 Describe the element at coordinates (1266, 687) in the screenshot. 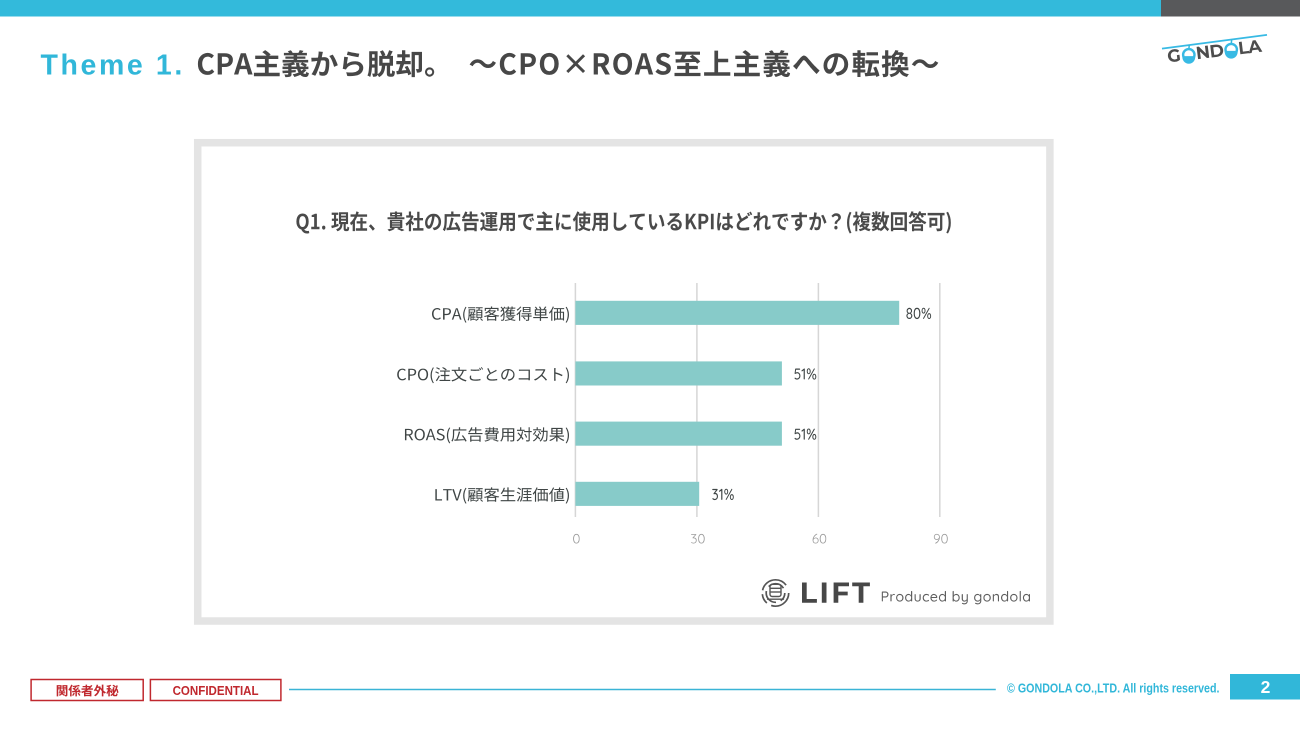

I see `svg-text: 2` at that location.